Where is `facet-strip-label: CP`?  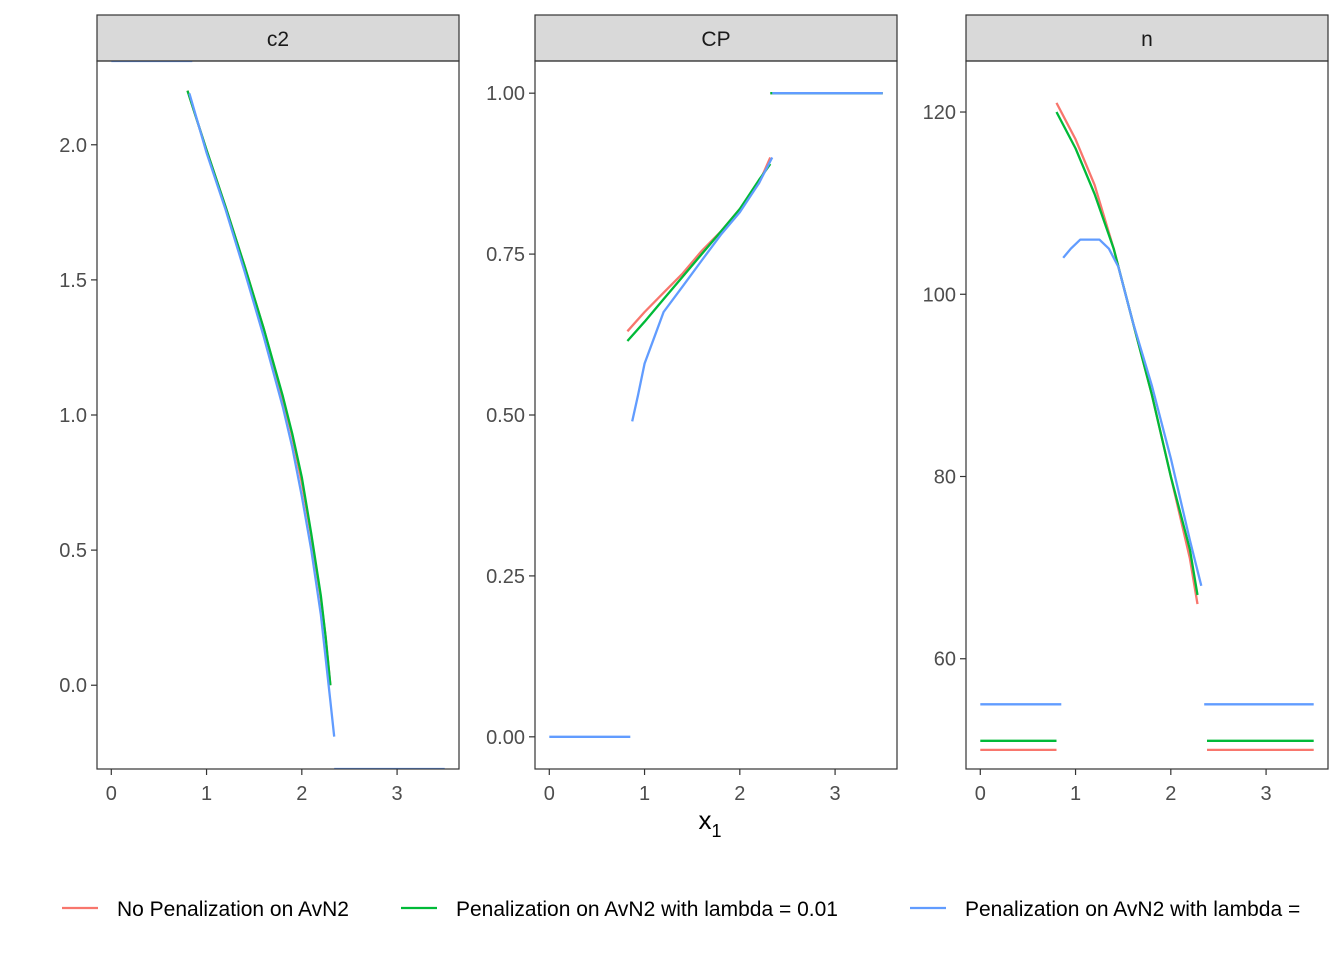 facet-strip-label: CP is located at coordinates (715, 39).